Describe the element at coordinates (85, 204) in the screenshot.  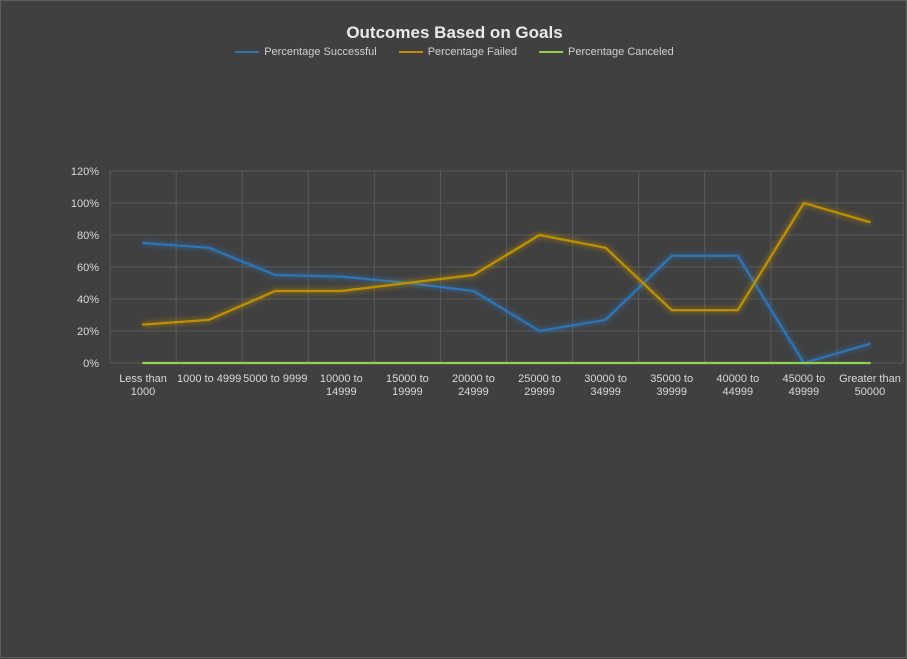
I see `y-tick-label: 100%` at that location.